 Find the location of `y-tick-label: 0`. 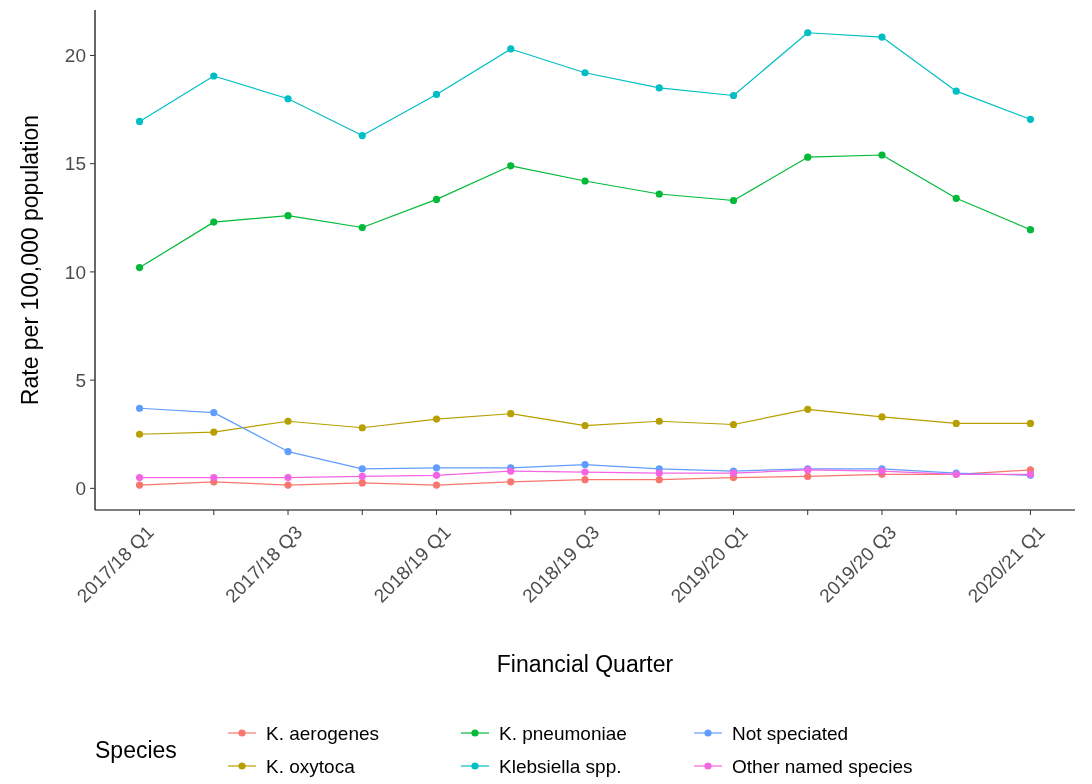

y-tick-label: 0 is located at coordinates (80, 488).